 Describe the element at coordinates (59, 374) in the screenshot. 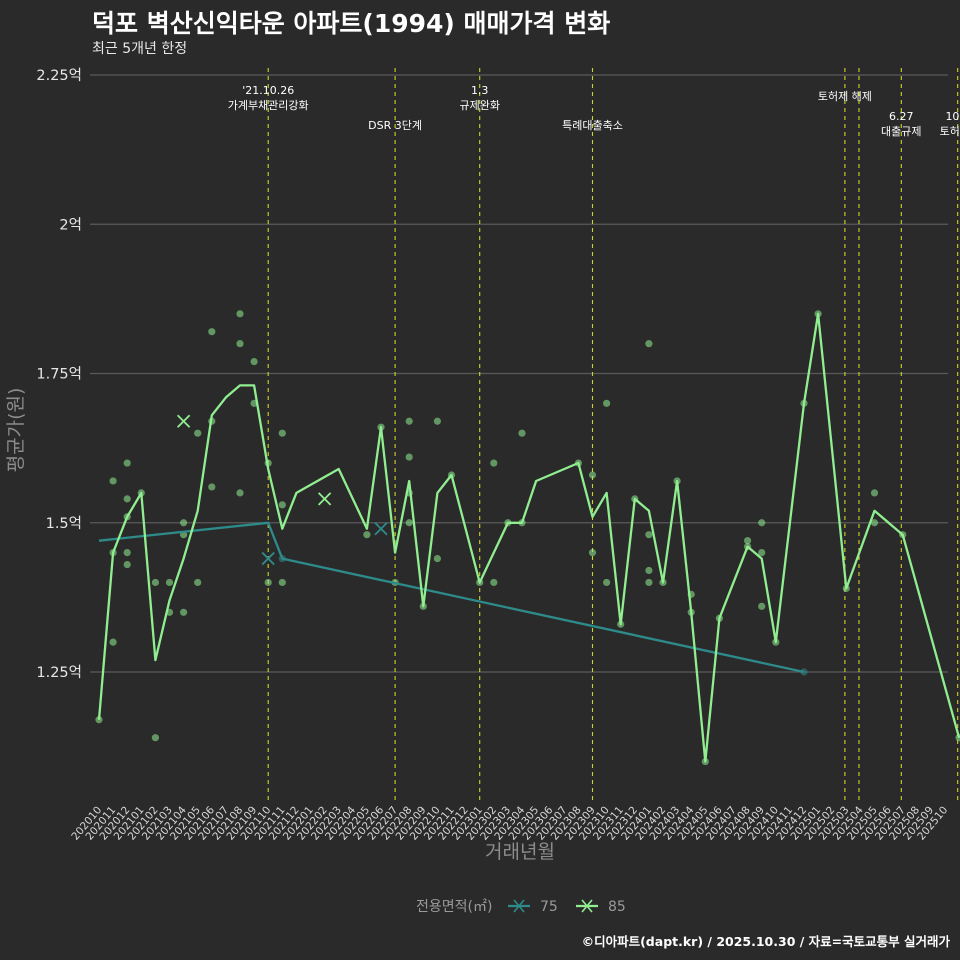

I see `y-tick-label: 1.75억` at that location.